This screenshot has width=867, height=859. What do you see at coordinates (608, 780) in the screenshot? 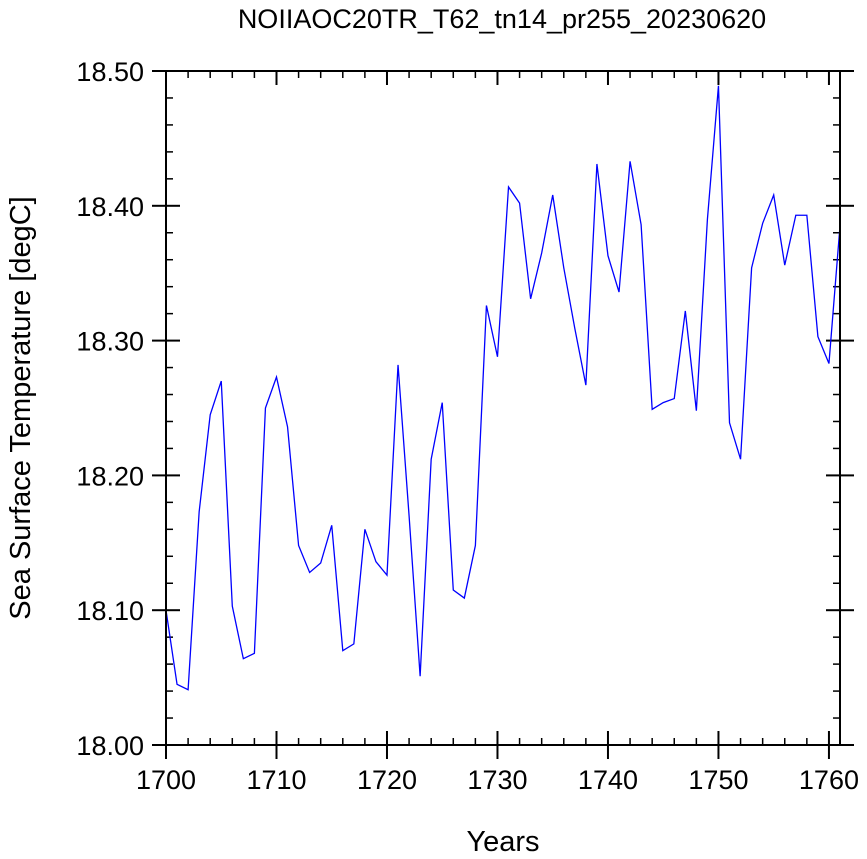
I see `x-tick-label: 1740` at bounding box center [608, 780].